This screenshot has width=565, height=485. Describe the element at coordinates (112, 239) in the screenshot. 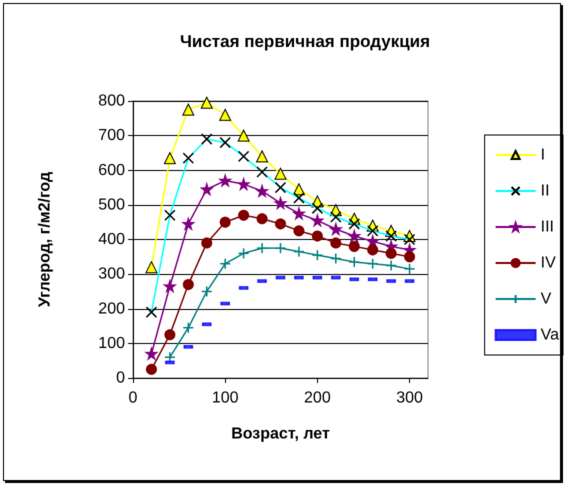

I see `y-tick-label: 400` at that location.